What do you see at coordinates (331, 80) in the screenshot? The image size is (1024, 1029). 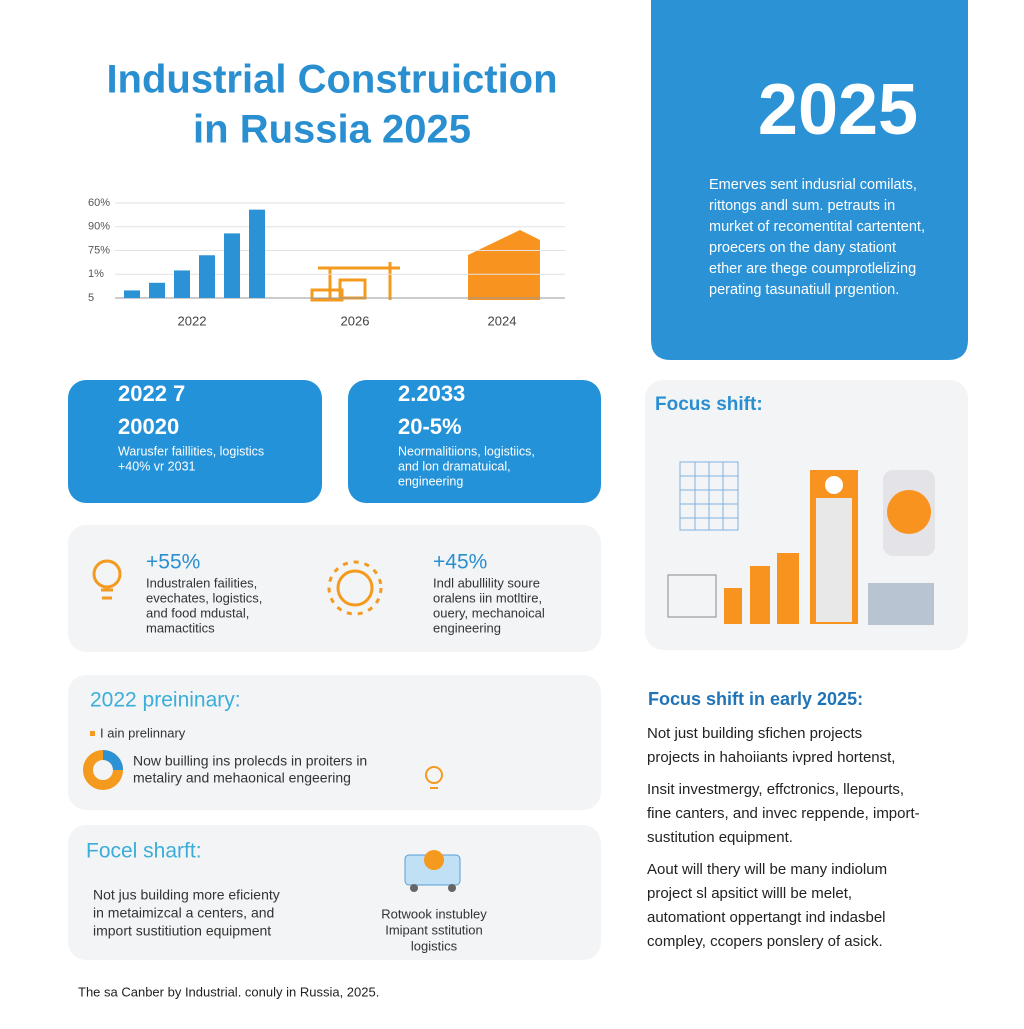 I see `title: Industrial Construiction` at bounding box center [331, 80].